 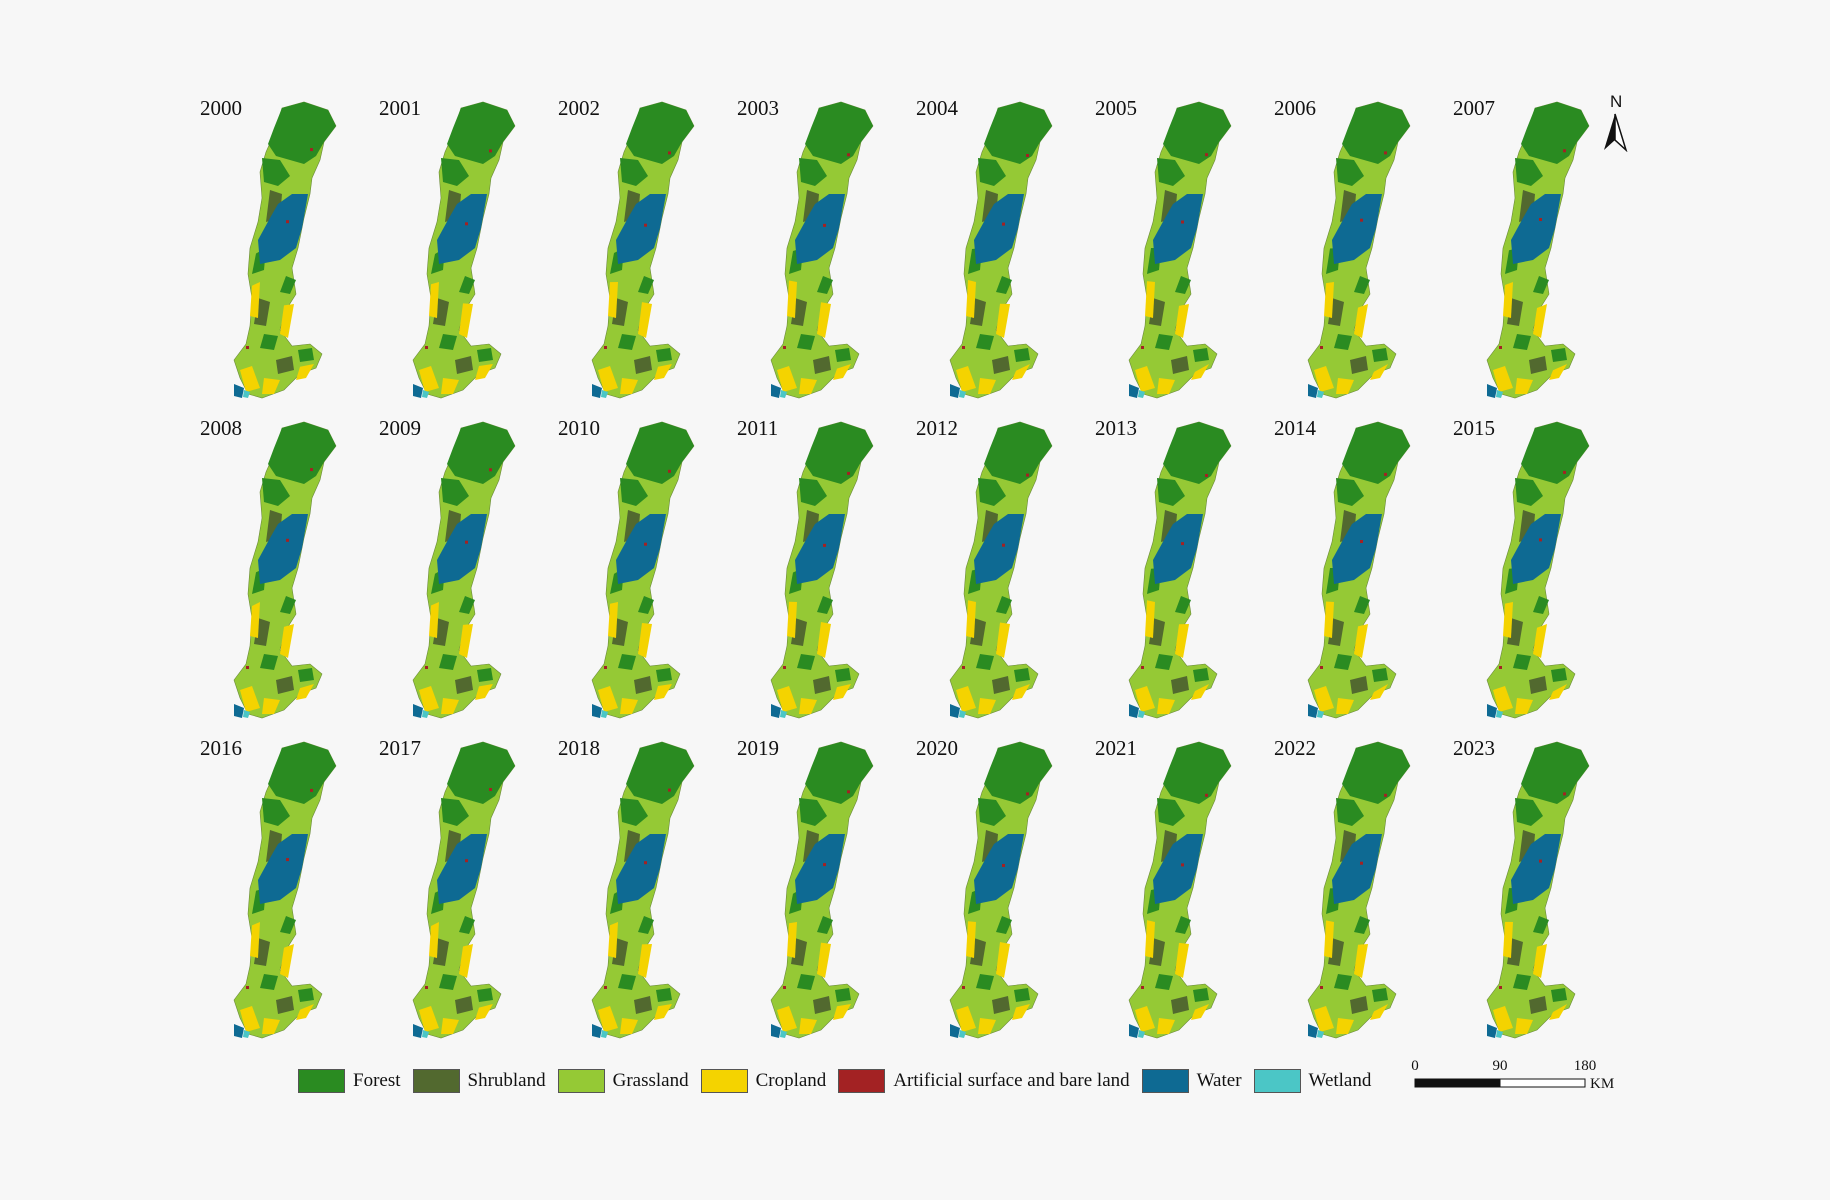 I want to click on map-panel: 2019, so click(x=827, y=898).